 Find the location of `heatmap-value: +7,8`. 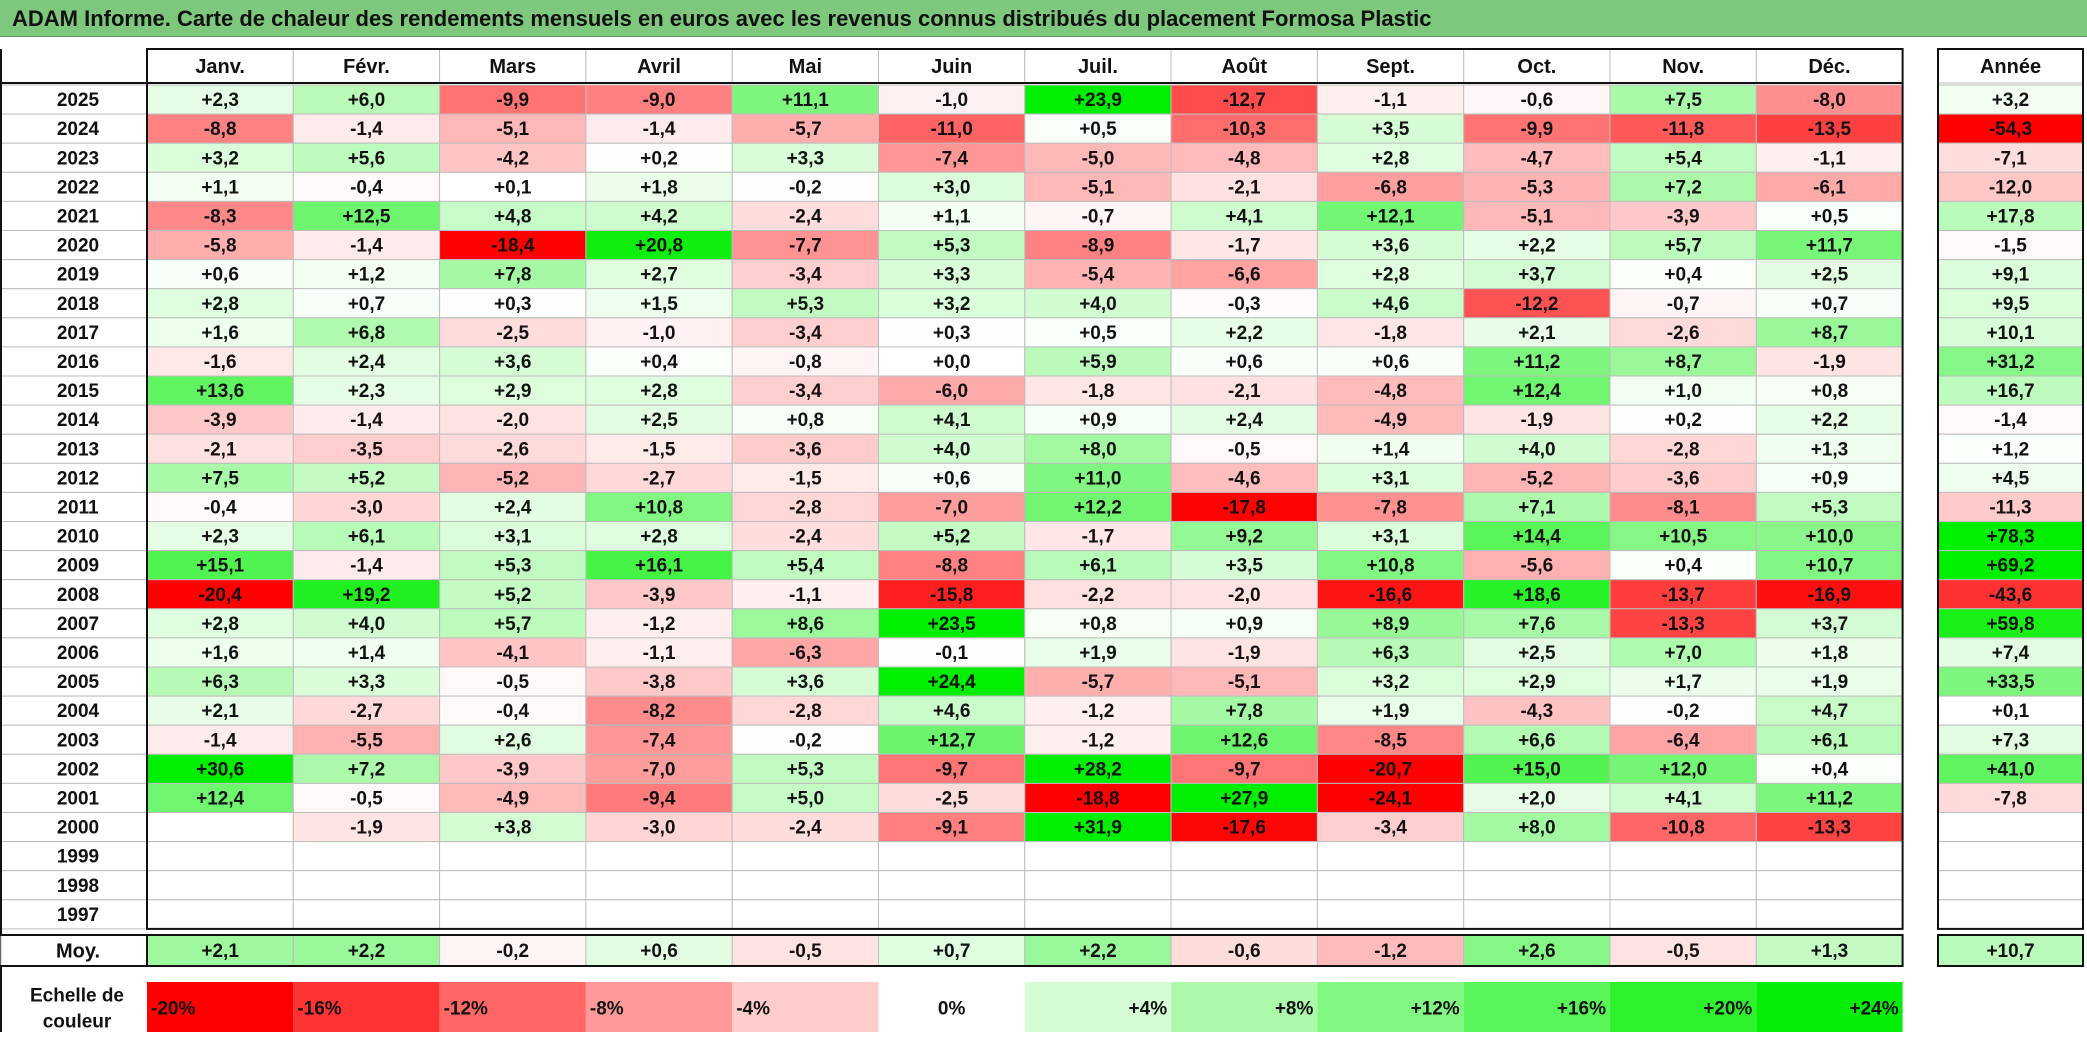

heatmap-value: +7,8 is located at coordinates (513, 275).